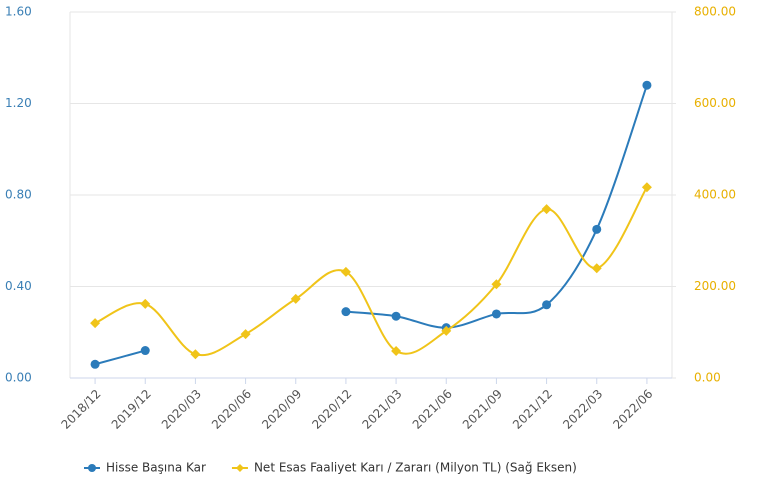 The width and height of the screenshot is (764, 486). What do you see at coordinates (18, 286) in the screenshot?
I see `y-tick-label: 0.40` at bounding box center [18, 286].